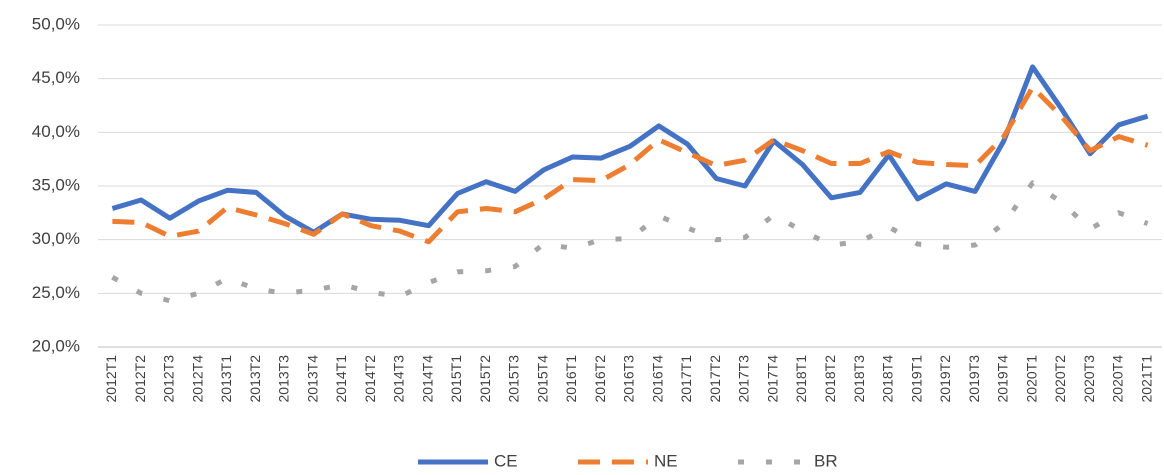 This screenshot has width=1164, height=475. Describe the element at coordinates (111, 379) in the screenshot. I see `x-tick-label: 2012T1` at that location.